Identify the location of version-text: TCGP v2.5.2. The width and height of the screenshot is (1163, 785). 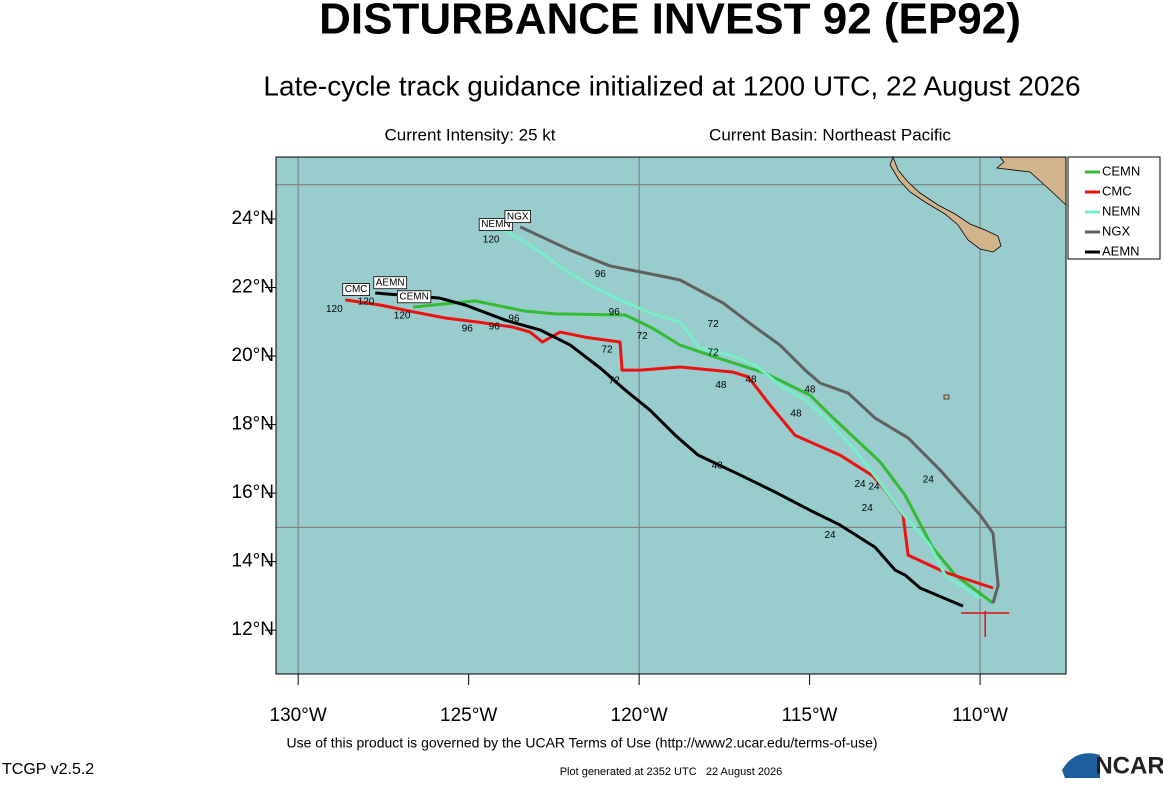
(48, 769).